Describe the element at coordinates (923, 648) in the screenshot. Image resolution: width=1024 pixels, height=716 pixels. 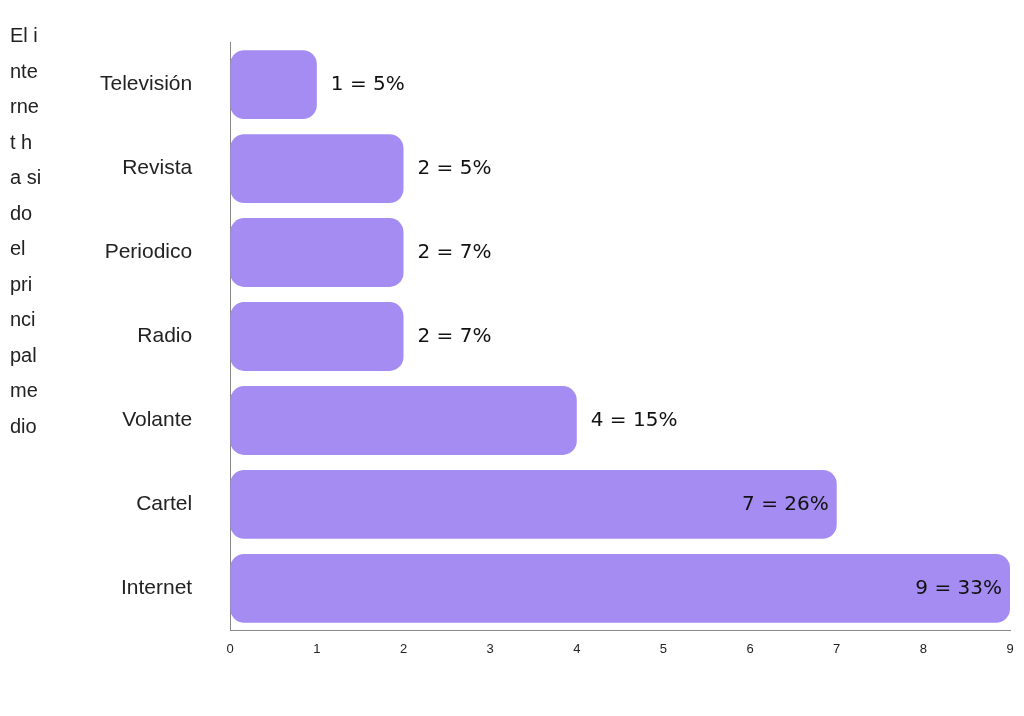
I see `x-tick-label: 8` at that location.